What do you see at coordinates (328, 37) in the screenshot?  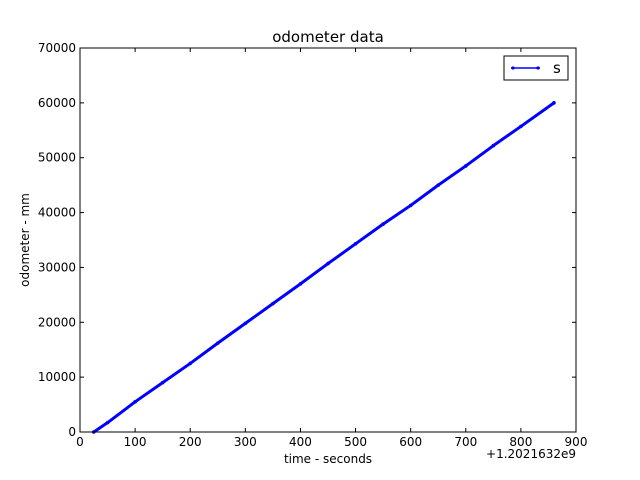 I see `chart-title: odometer data` at bounding box center [328, 37].